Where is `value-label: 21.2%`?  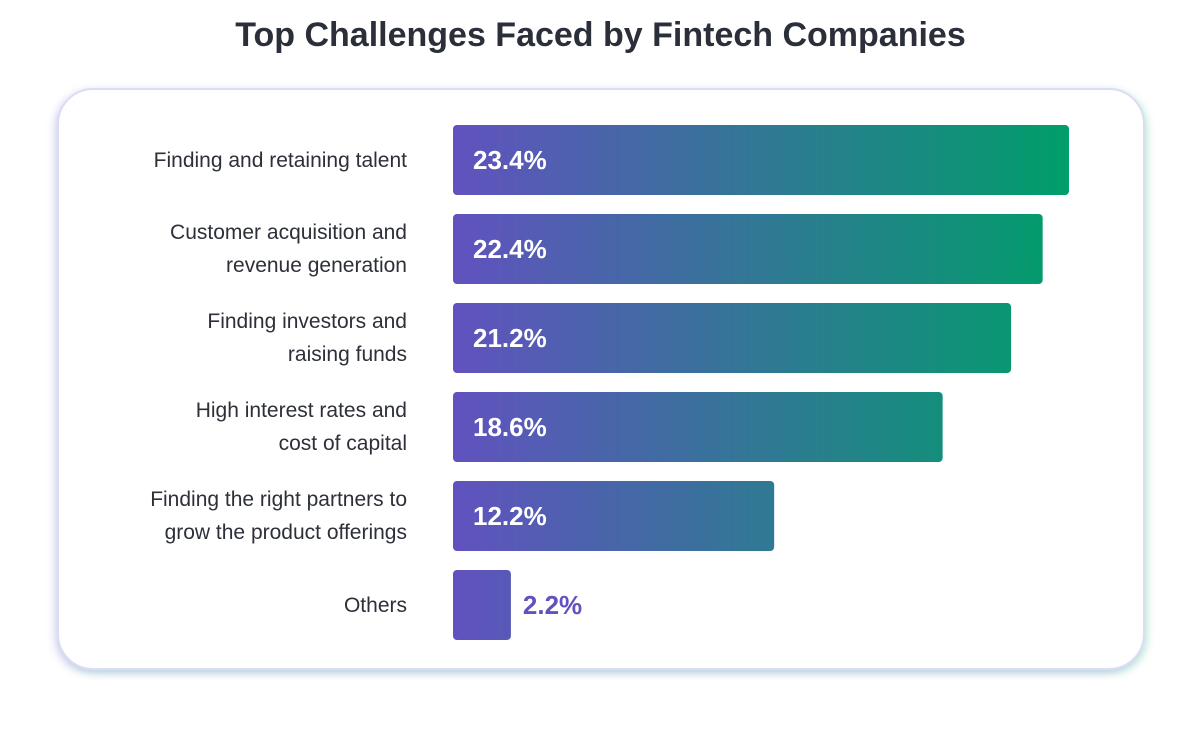
value-label: 21.2% is located at coordinates (510, 338).